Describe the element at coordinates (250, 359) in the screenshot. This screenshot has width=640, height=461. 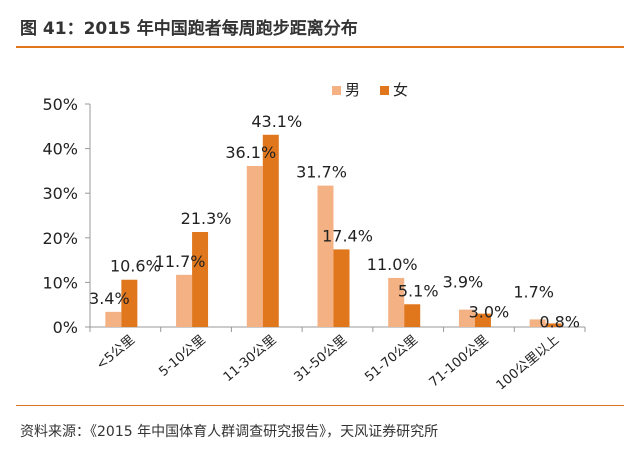
I see `x-tick-label: 11-30公里` at that location.